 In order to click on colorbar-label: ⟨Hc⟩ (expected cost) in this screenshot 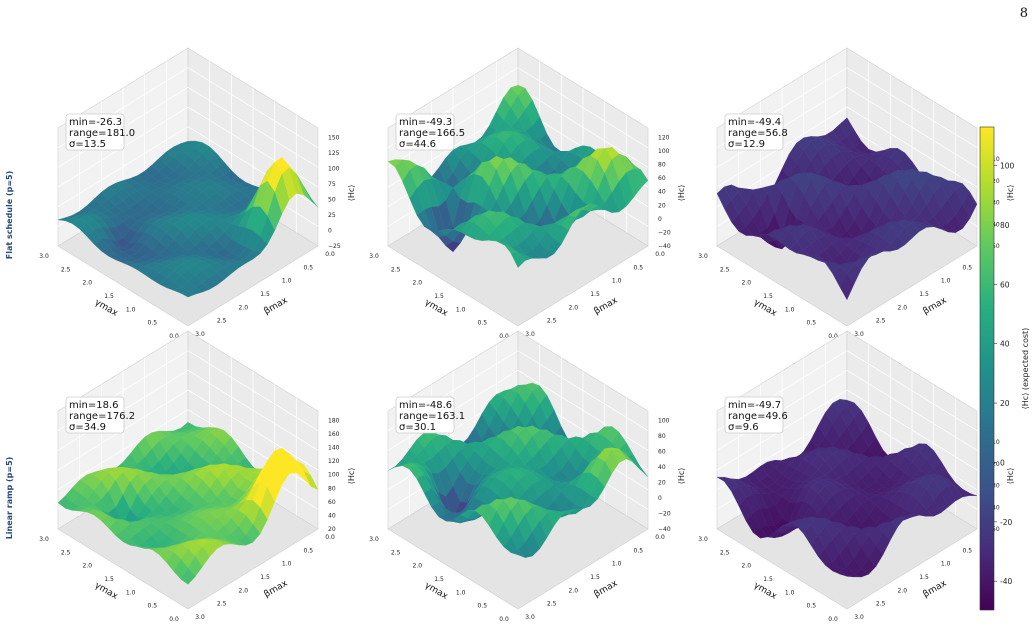, I will do `click(1025, 369)`.